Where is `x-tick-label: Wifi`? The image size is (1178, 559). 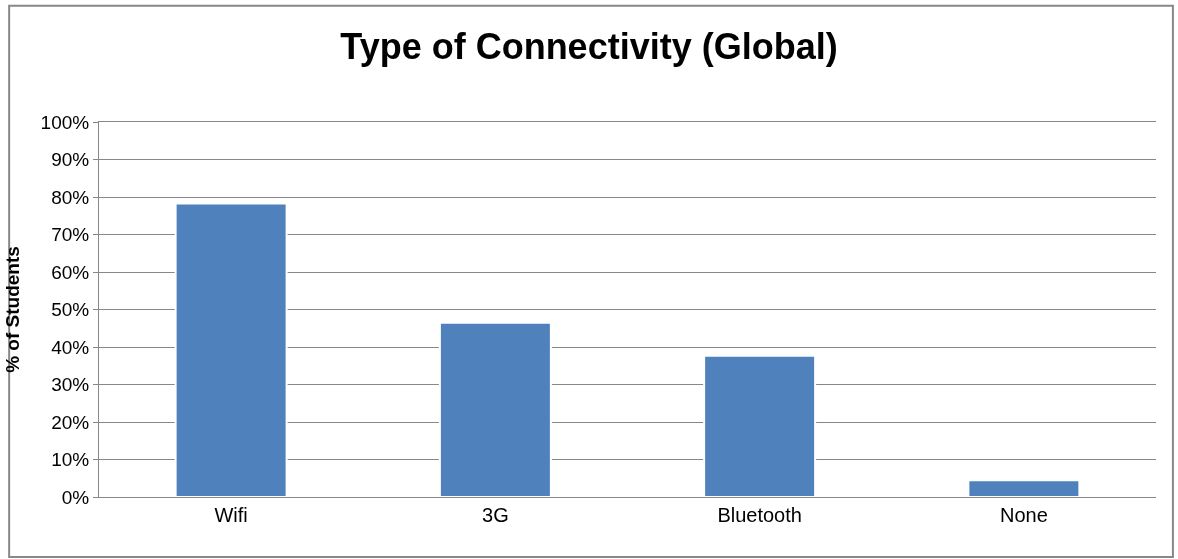
x-tick-label: Wifi is located at coordinates (231, 515).